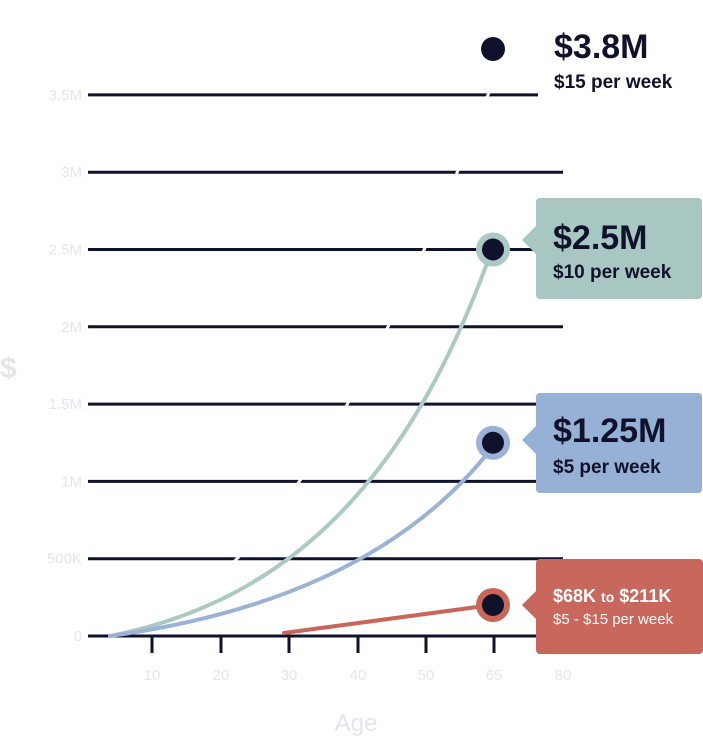  I want to click on end-marker-5-per-week, so click(493, 442).